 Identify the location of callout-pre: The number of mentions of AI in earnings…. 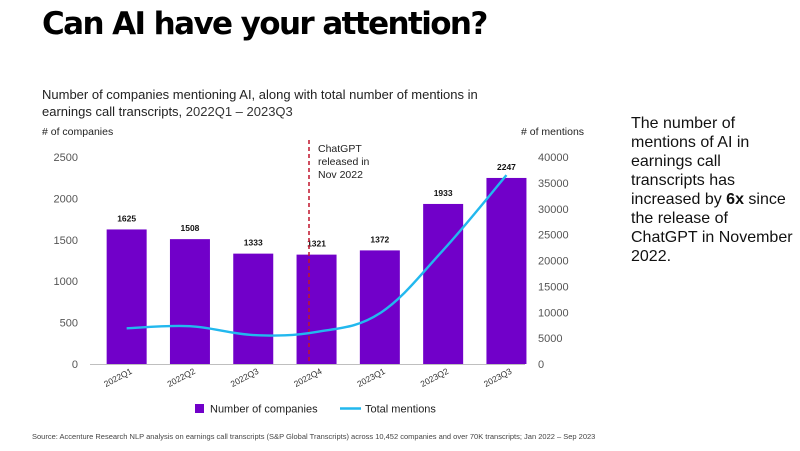
(690, 161).